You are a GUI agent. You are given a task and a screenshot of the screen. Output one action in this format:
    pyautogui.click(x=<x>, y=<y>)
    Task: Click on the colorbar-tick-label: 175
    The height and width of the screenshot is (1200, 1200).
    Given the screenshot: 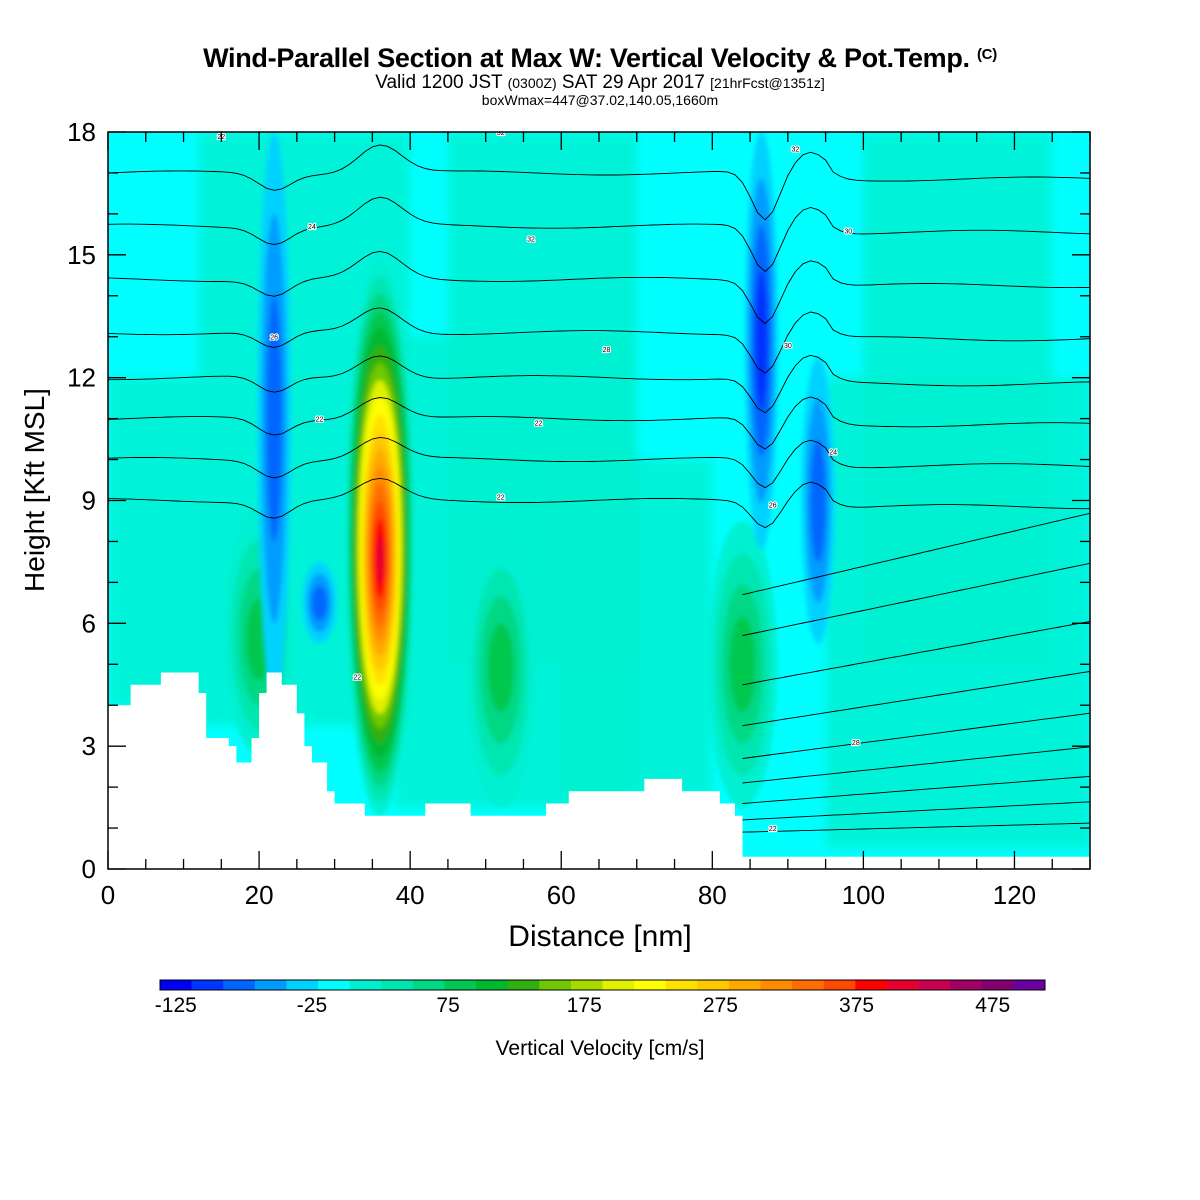 What is the action you would take?
    pyautogui.click(x=584, y=1005)
    